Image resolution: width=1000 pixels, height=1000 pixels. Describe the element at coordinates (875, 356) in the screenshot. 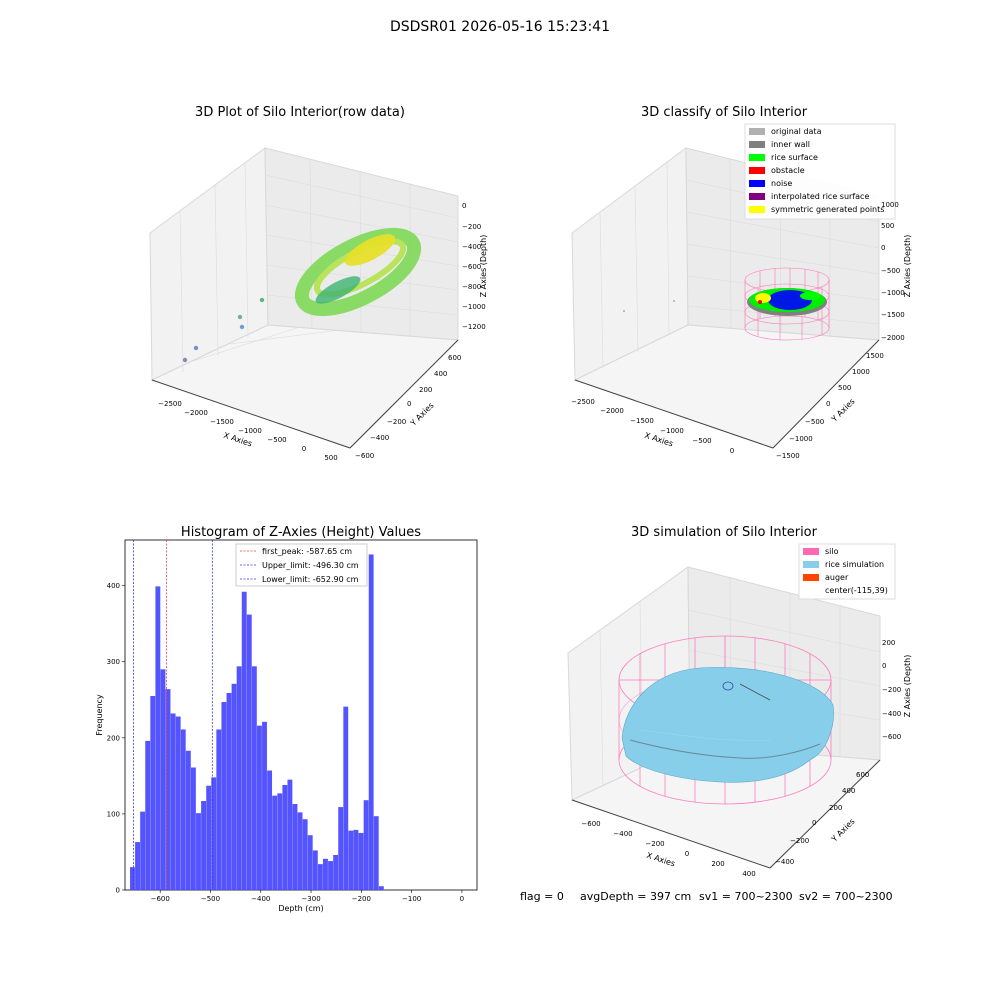

I see `classify-y-tick: 1500` at that location.